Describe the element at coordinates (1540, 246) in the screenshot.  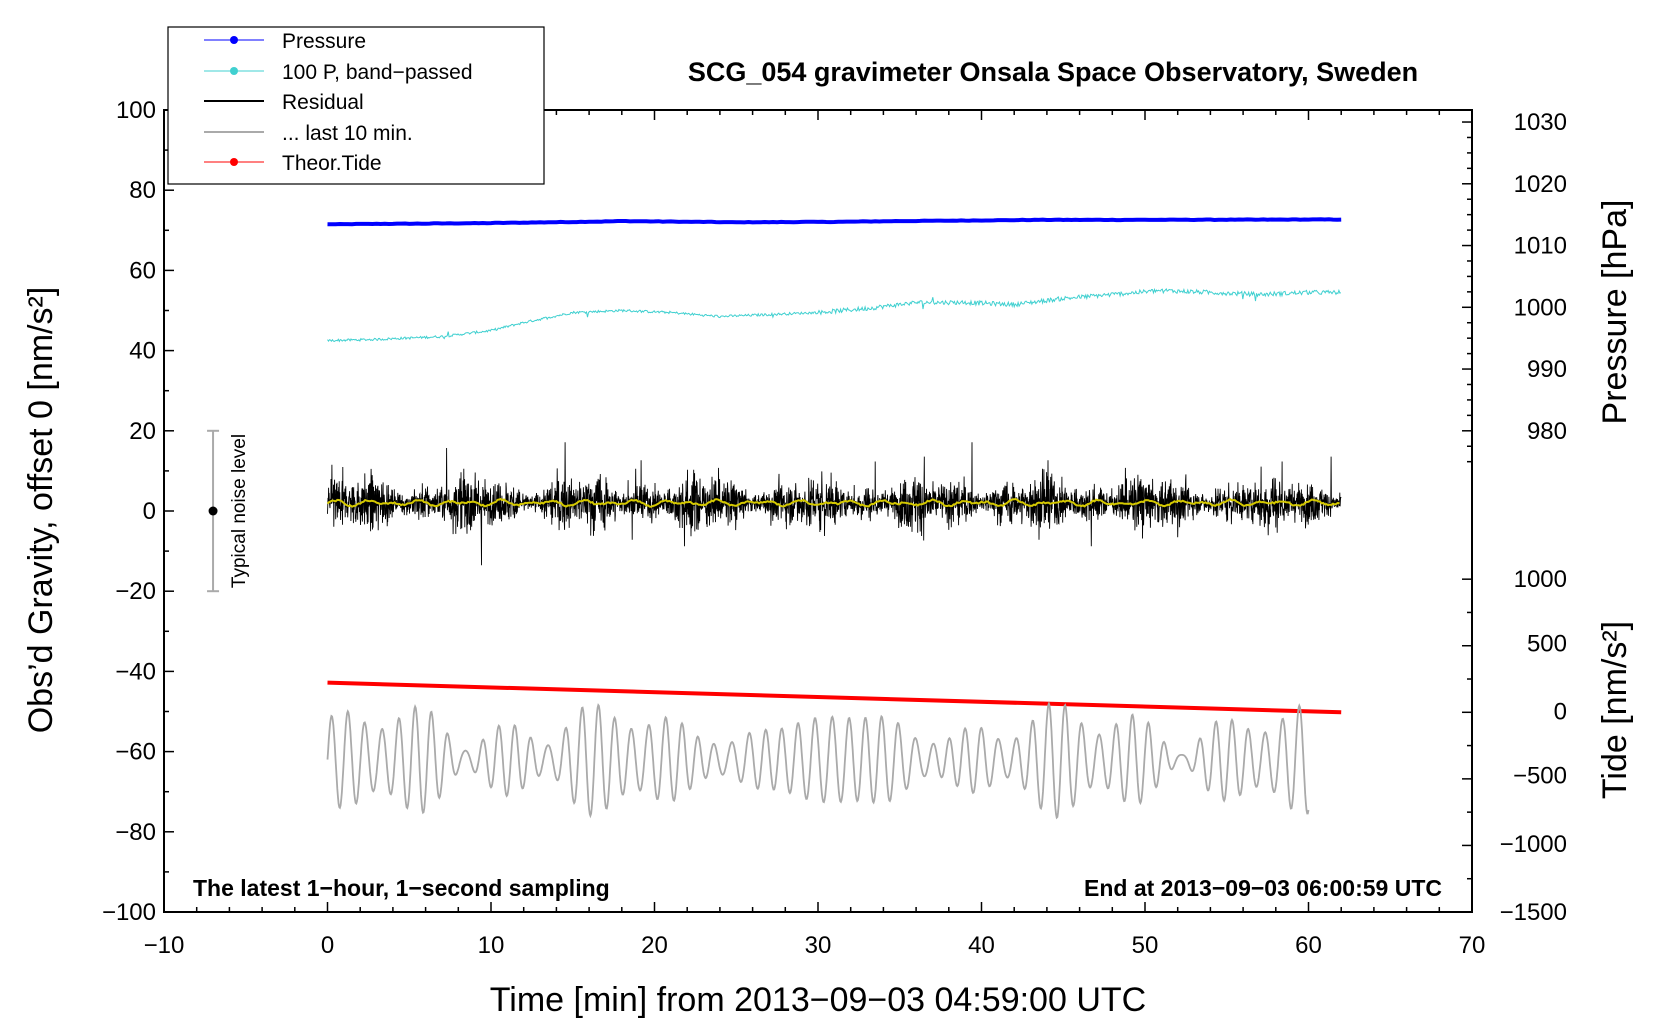
I see `pressure-tick-label: 1010` at that location.